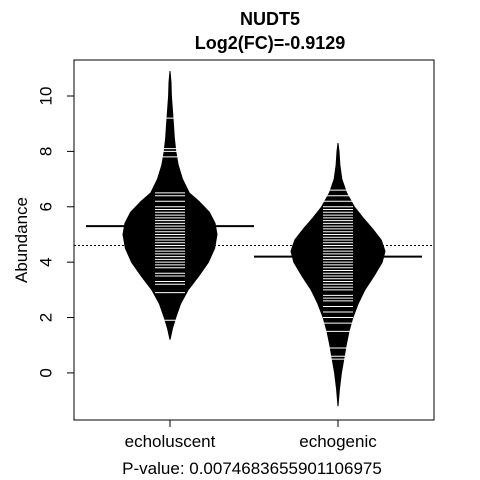 The image size is (480, 480). Describe the element at coordinates (46, 206) in the screenshot. I see `y-tick-label-6: 6` at that location.